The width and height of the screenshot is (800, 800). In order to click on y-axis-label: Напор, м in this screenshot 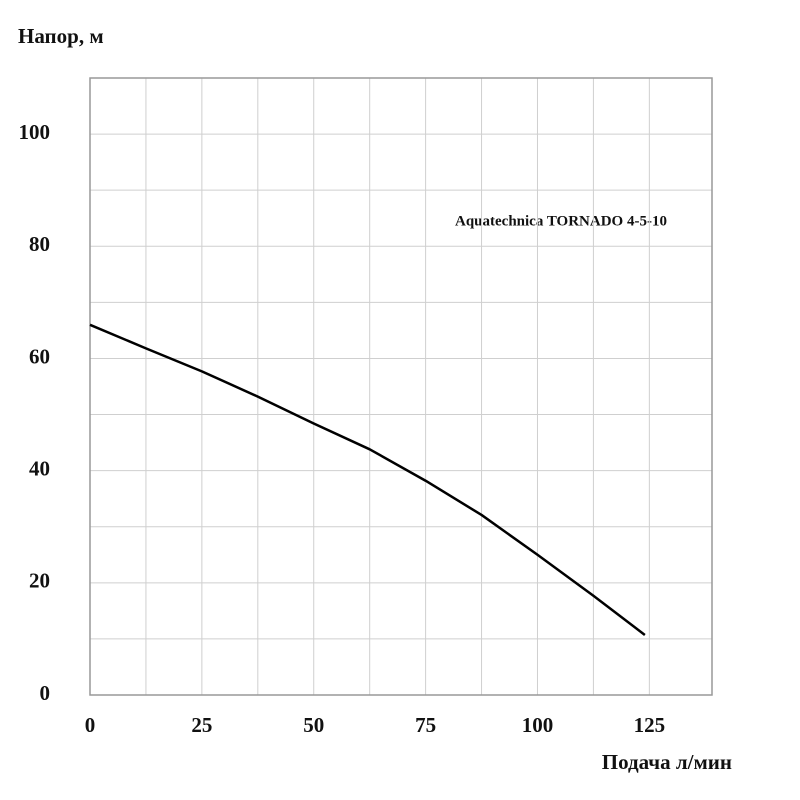, I will do `click(61, 36)`.